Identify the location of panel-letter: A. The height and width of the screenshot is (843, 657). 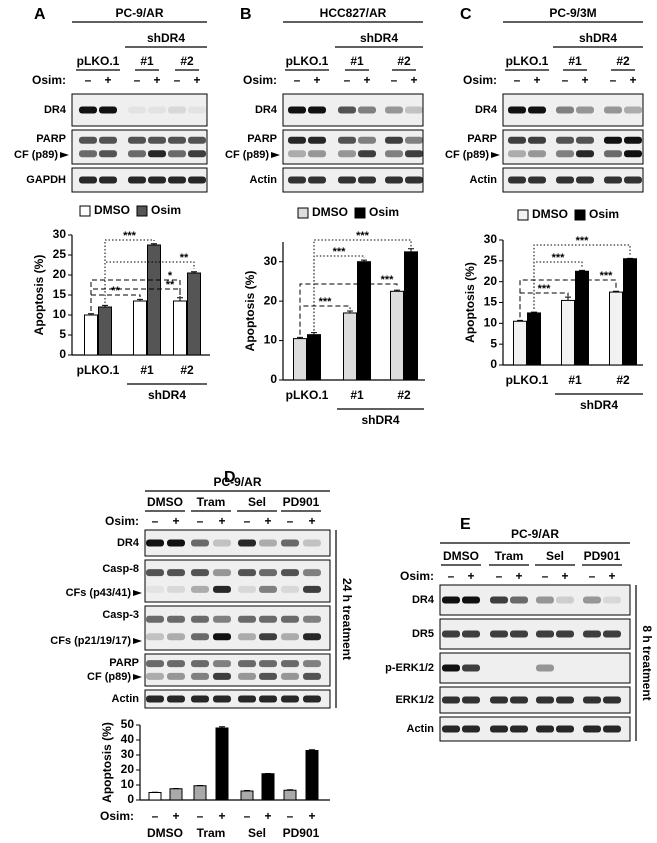
(40, 14).